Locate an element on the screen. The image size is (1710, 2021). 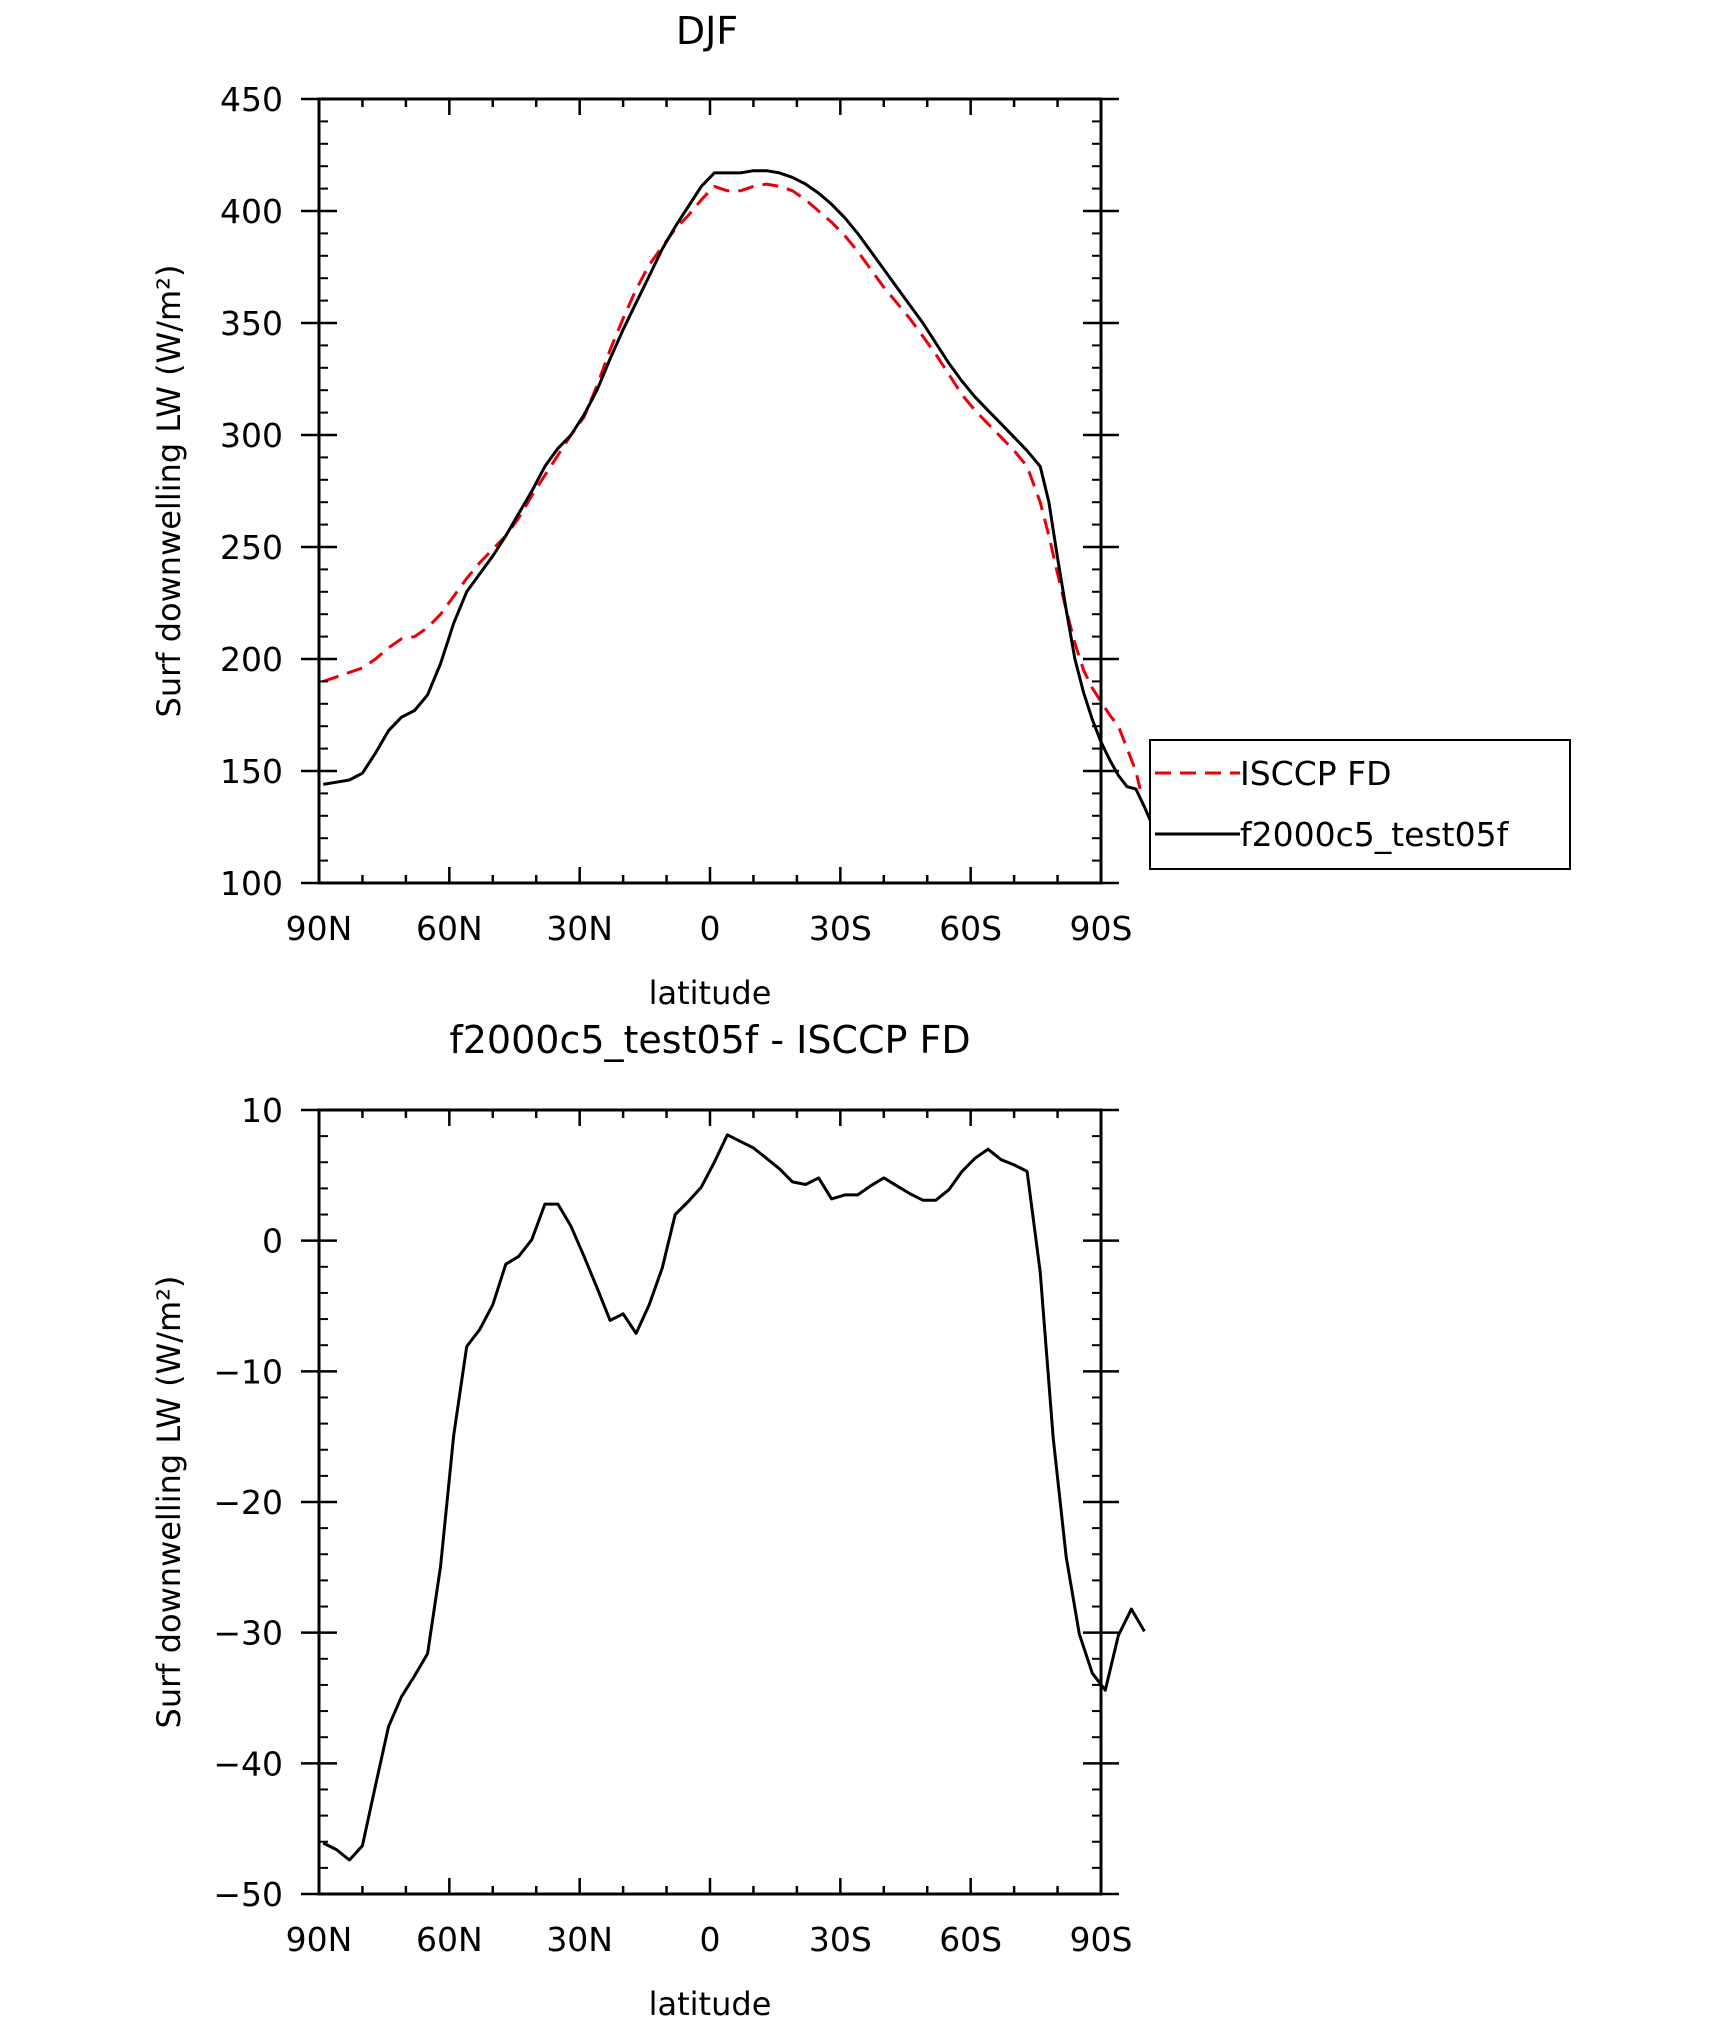
bottom-y-tick-label: −40 is located at coordinates (248, 1763).